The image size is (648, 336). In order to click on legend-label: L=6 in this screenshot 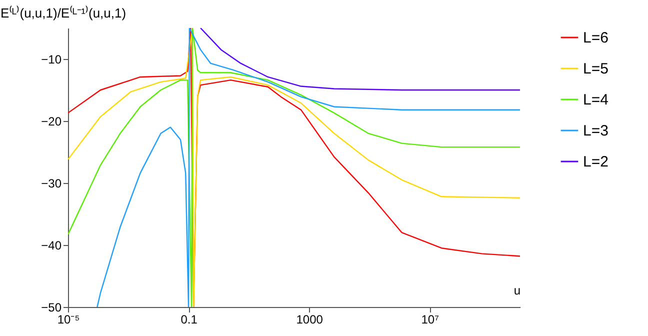, I will do `click(595, 38)`.